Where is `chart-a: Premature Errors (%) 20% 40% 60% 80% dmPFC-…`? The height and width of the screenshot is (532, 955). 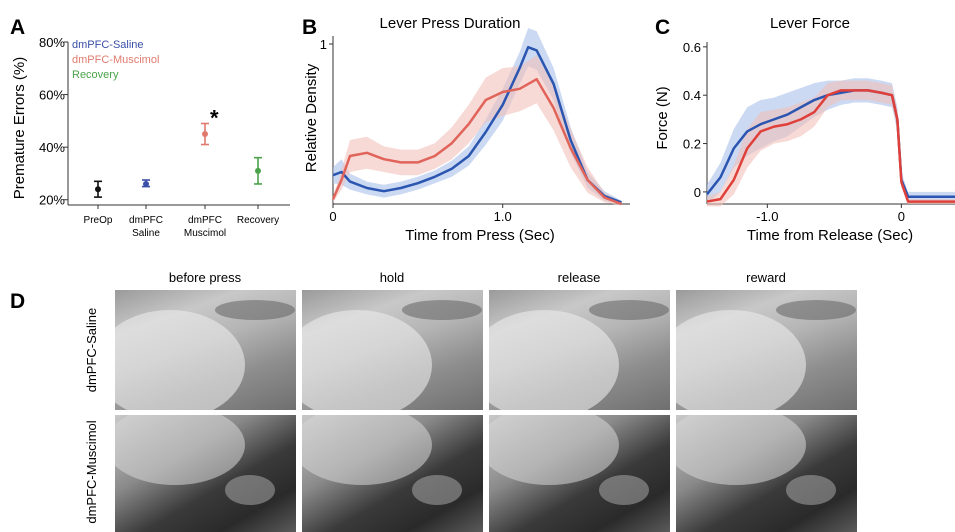
chart-a: Premature Errors (%) 20% 40% 60% 80% dmPFC-… is located at coordinates (150, 137).